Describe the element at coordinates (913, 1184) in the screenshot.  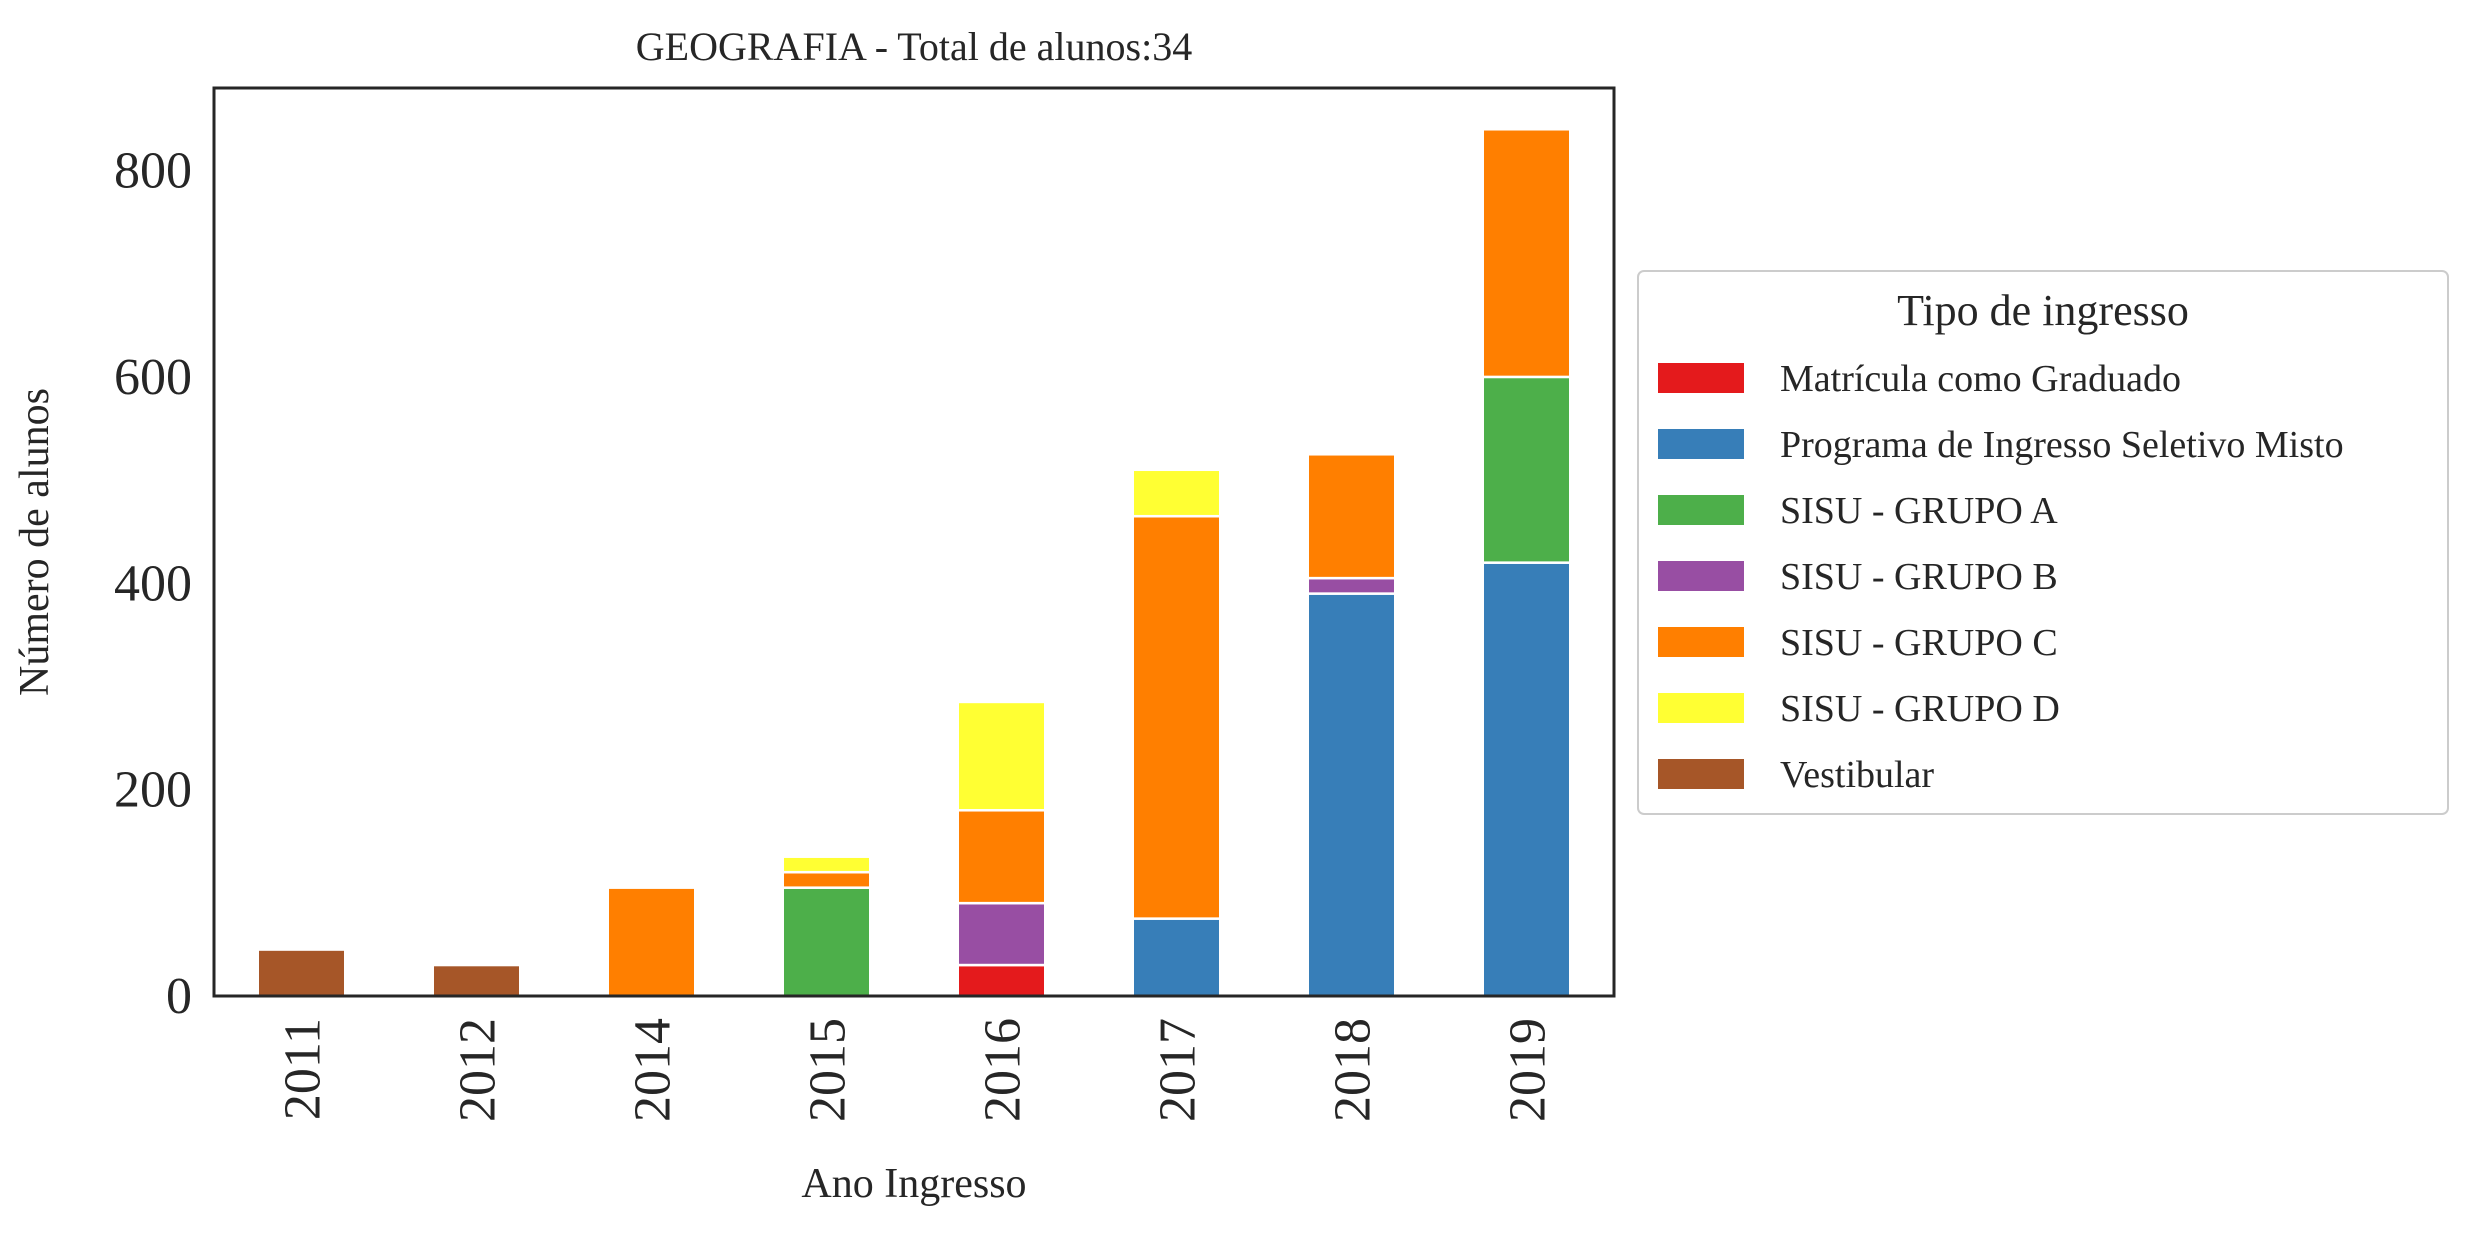
I see `x-axis-label: Ano Ingresso` at that location.